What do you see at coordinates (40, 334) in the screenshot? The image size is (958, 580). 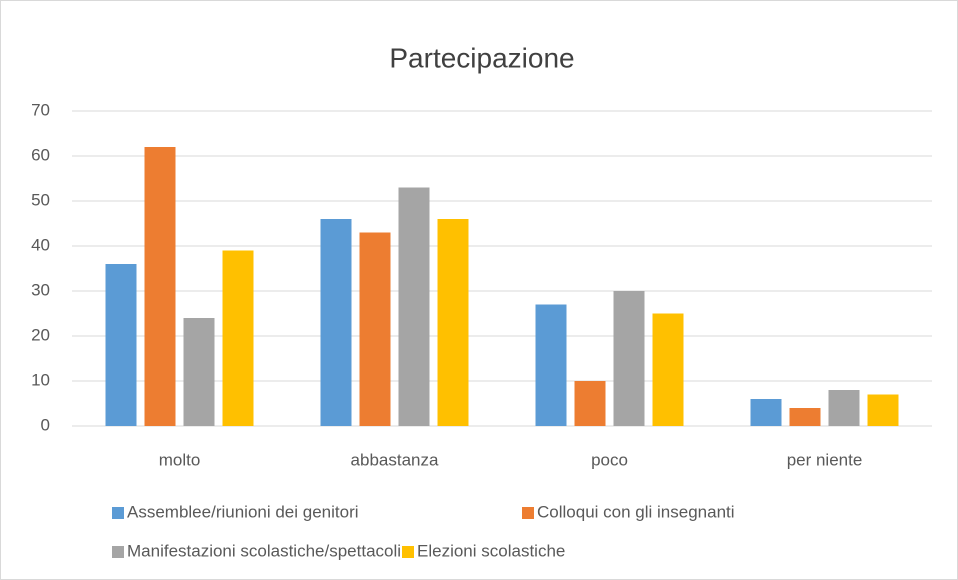 I see `y-tick-label: 20` at bounding box center [40, 334].